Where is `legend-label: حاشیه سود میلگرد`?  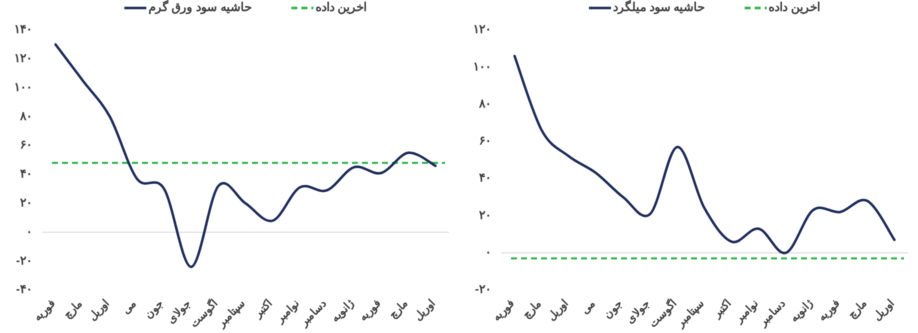
legend-label: حاشیه سود میلگرد is located at coordinates (658, 8).